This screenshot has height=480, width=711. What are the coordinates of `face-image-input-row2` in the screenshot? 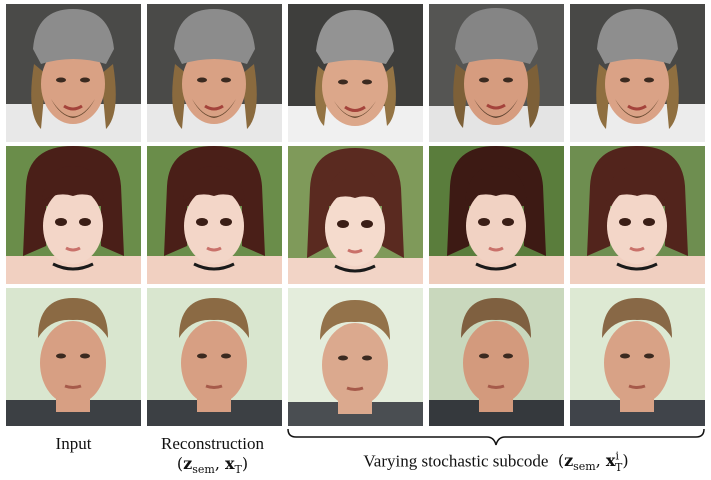 It's located at (73, 215).